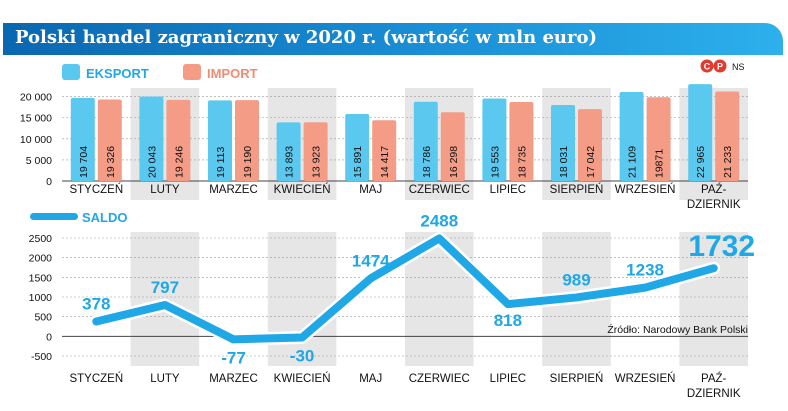 This screenshot has width=788, height=411. I want to click on line-y-ticks: 2500 2000 1500 1000 500 0 -500, so click(41, 298).